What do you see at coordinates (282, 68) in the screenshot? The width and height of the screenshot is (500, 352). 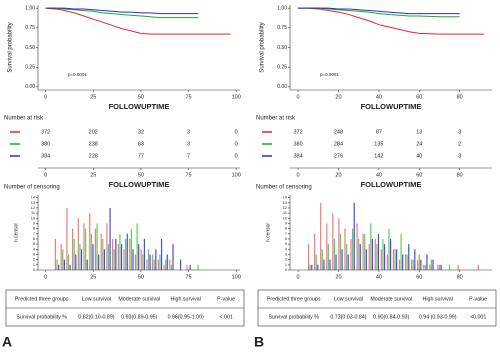 I see `y-tick-label: 0.25` at bounding box center [282, 68].